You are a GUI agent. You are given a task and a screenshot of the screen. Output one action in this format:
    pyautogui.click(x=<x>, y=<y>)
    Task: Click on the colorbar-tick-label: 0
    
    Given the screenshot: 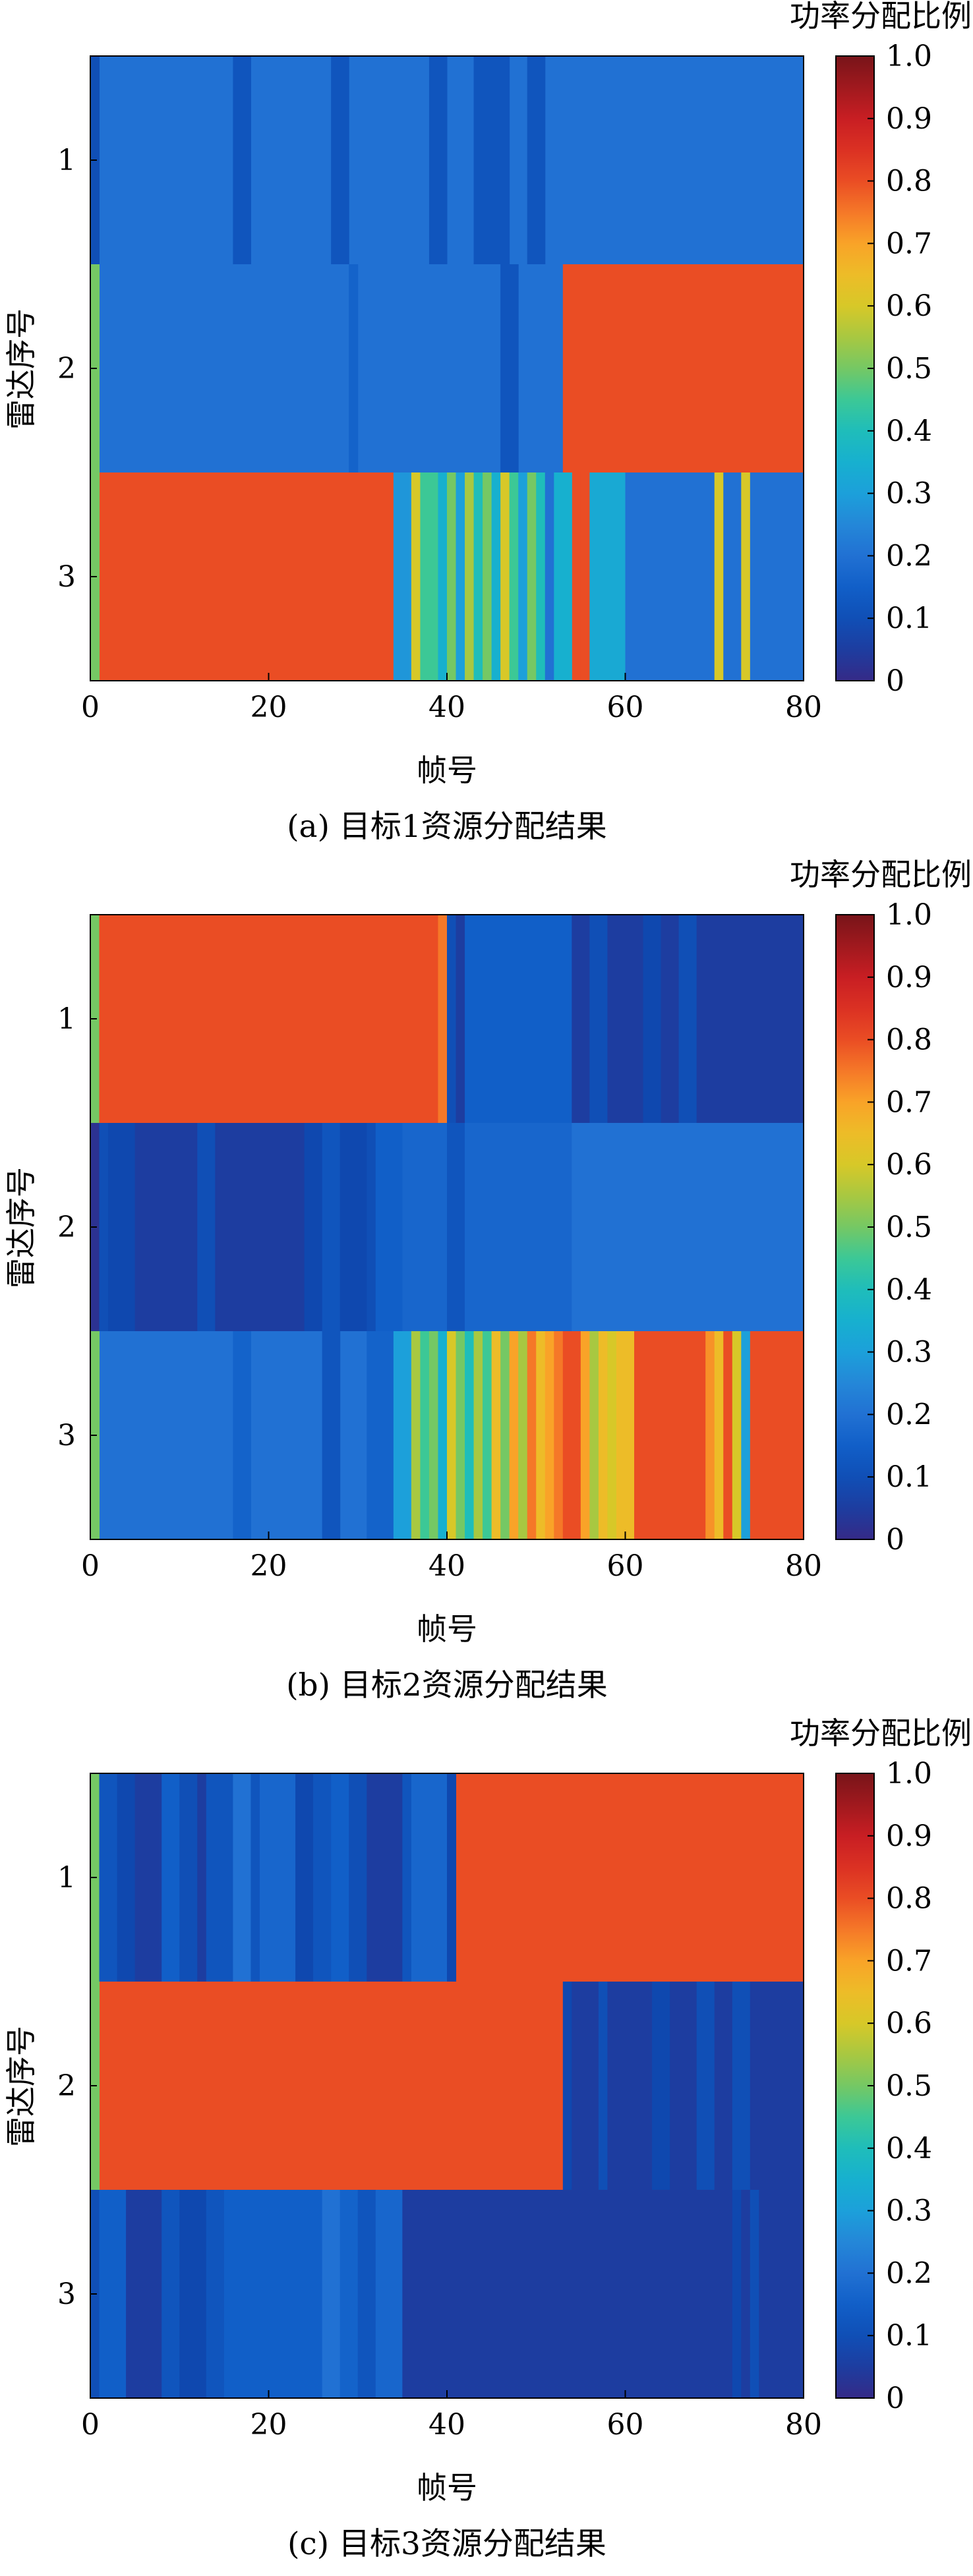 What is the action you would take?
    pyautogui.click(x=895, y=1540)
    